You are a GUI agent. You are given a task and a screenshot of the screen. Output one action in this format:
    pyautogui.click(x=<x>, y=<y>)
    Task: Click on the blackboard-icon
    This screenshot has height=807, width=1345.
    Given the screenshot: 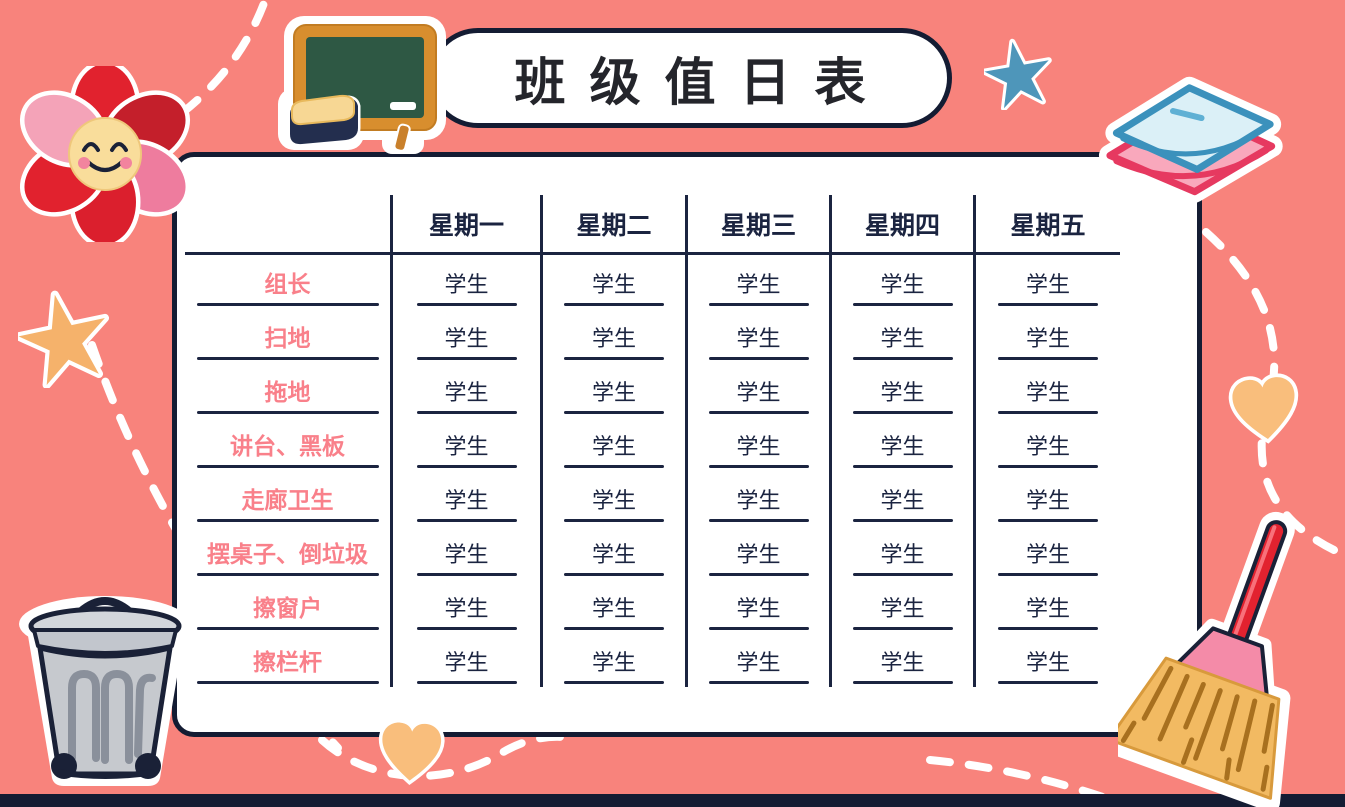 What is the action you would take?
    pyautogui.click(x=362, y=85)
    